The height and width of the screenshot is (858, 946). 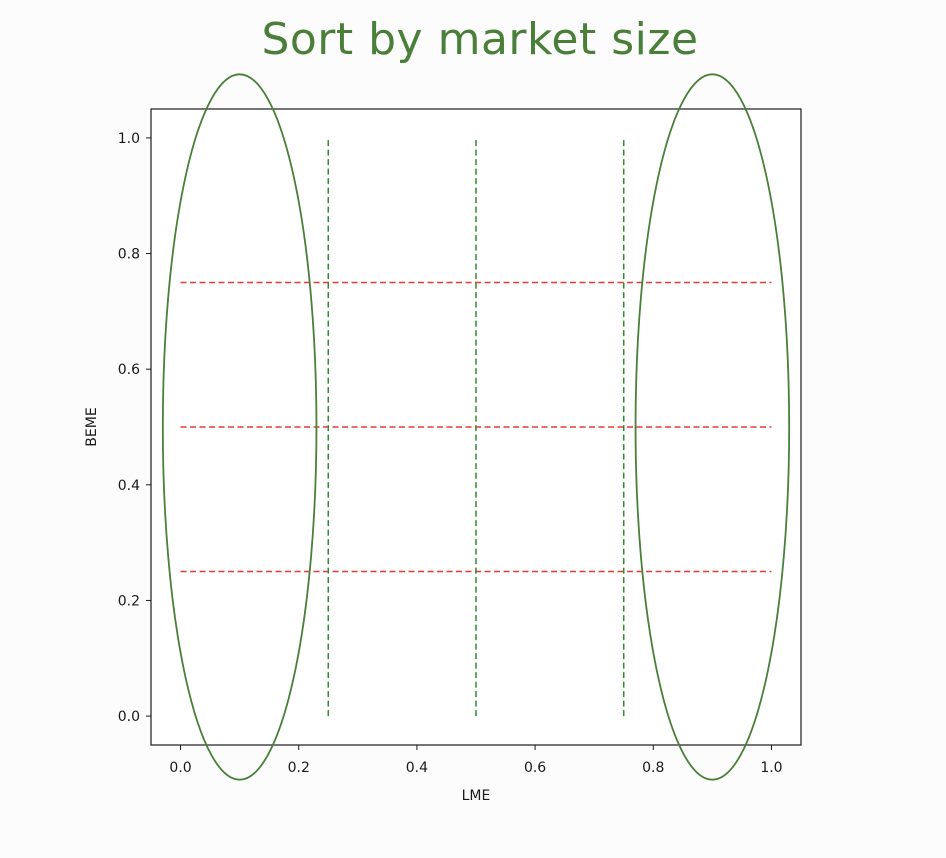 I want to click on x-tick-label: 0.8, so click(x=653, y=768).